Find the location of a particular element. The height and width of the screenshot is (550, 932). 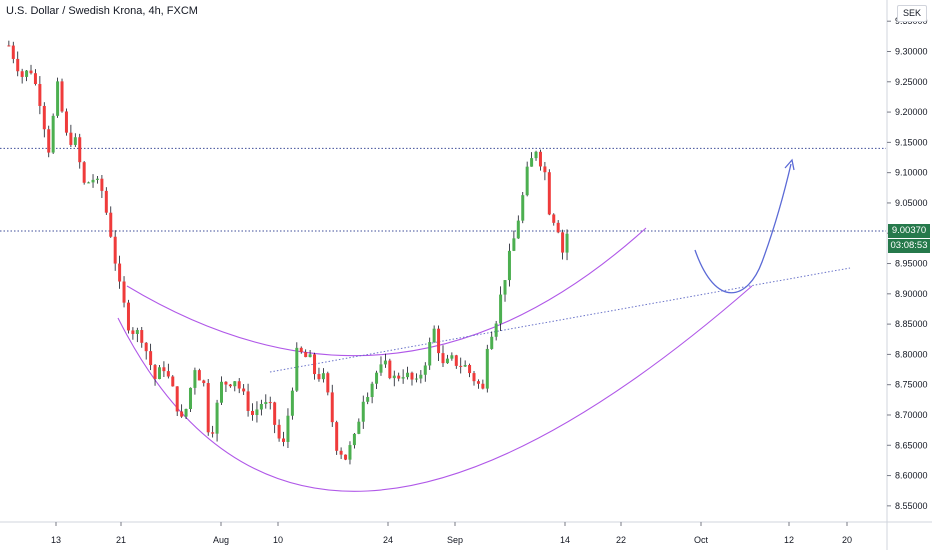

time-tick-label: 14 is located at coordinates (565, 540).